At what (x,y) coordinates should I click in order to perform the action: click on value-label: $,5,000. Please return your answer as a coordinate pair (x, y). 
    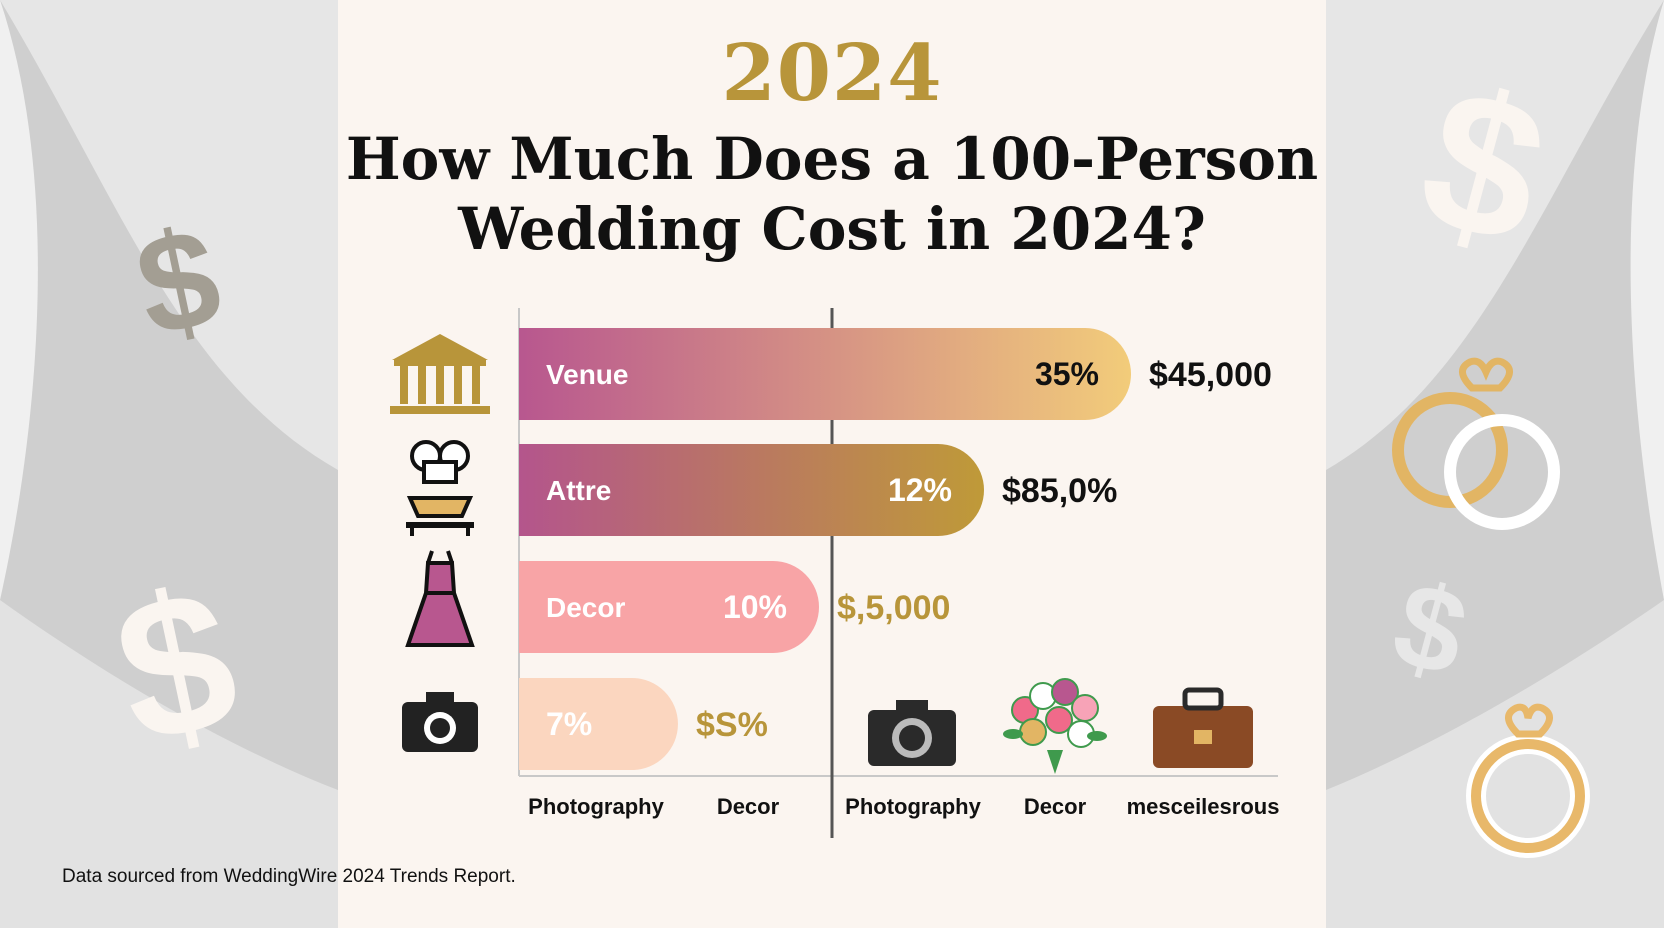
    Looking at the image, I should click on (893, 608).